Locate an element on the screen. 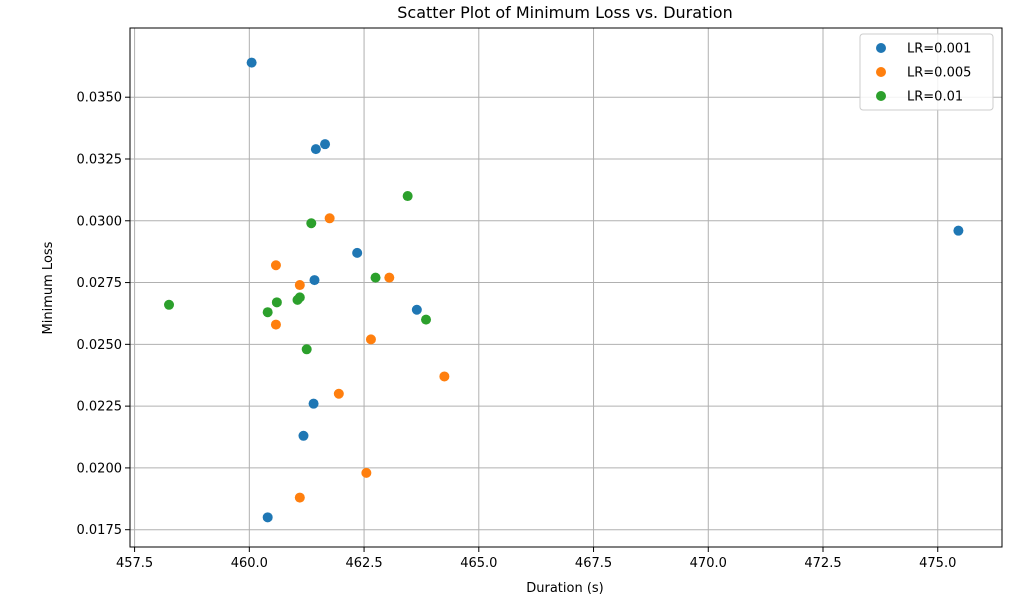 The width and height of the screenshot is (1029, 603). x-axis: 457.5 460.0 462.5 465.0 467.5 470.0 472.5 475.0 is located at coordinates (536, 559).